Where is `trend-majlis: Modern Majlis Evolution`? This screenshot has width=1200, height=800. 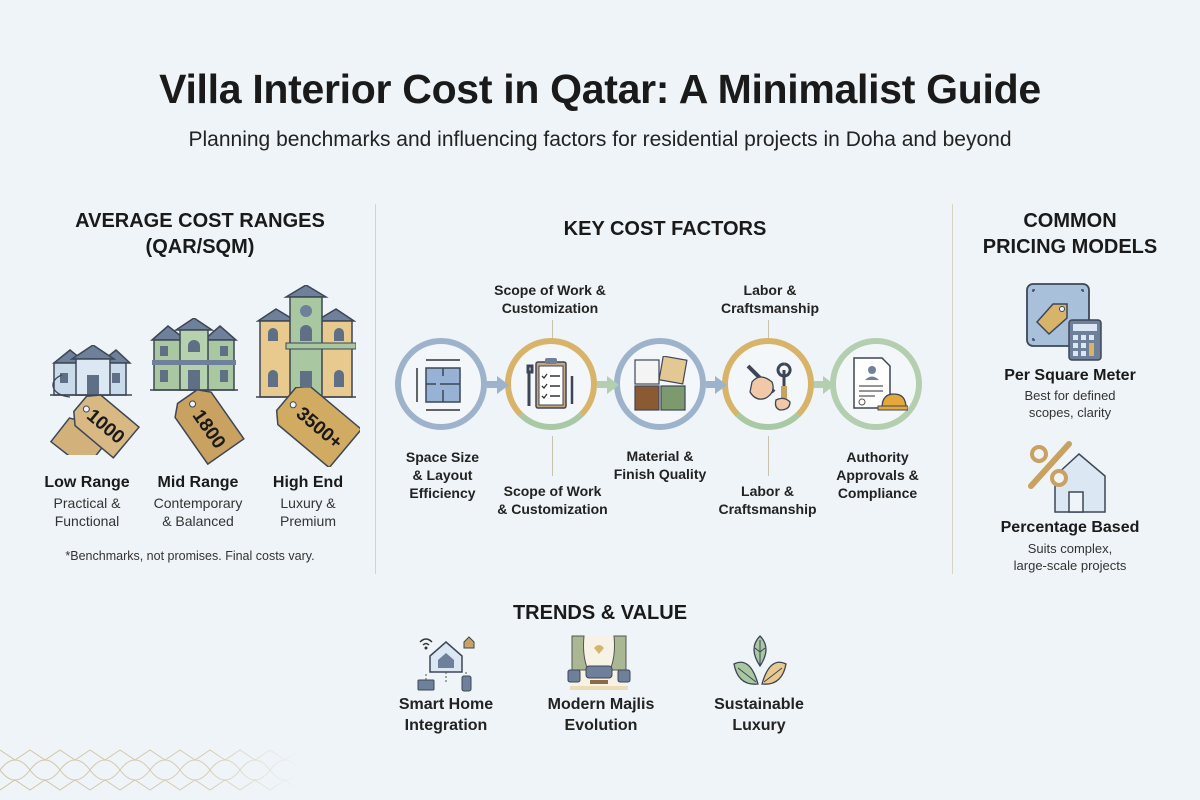 trend-majlis: Modern Majlis Evolution is located at coordinates (601, 715).